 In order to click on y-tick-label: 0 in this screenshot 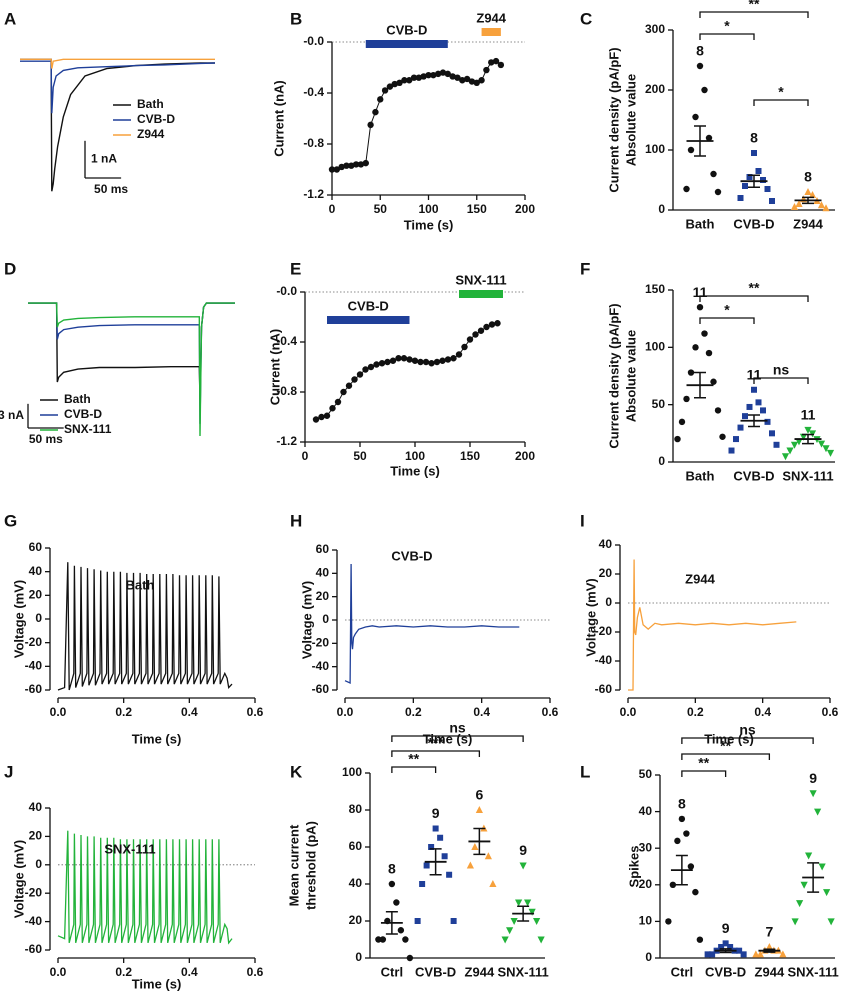, I will do `click(648, 957)`.